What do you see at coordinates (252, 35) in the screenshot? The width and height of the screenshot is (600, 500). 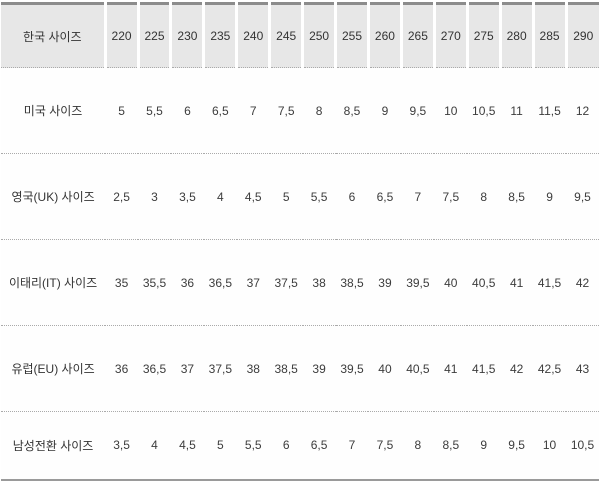 I see `size-value-cell: 240` at bounding box center [252, 35].